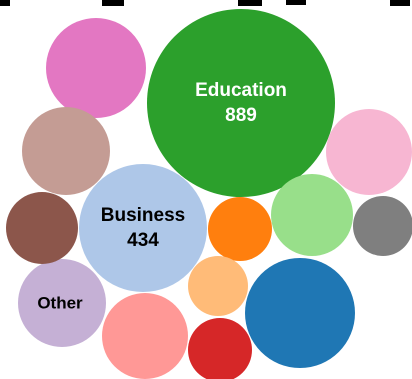 The height and width of the screenshot is (379, 412). I want to click on bubble-value-education: 889, so click(241, 115).